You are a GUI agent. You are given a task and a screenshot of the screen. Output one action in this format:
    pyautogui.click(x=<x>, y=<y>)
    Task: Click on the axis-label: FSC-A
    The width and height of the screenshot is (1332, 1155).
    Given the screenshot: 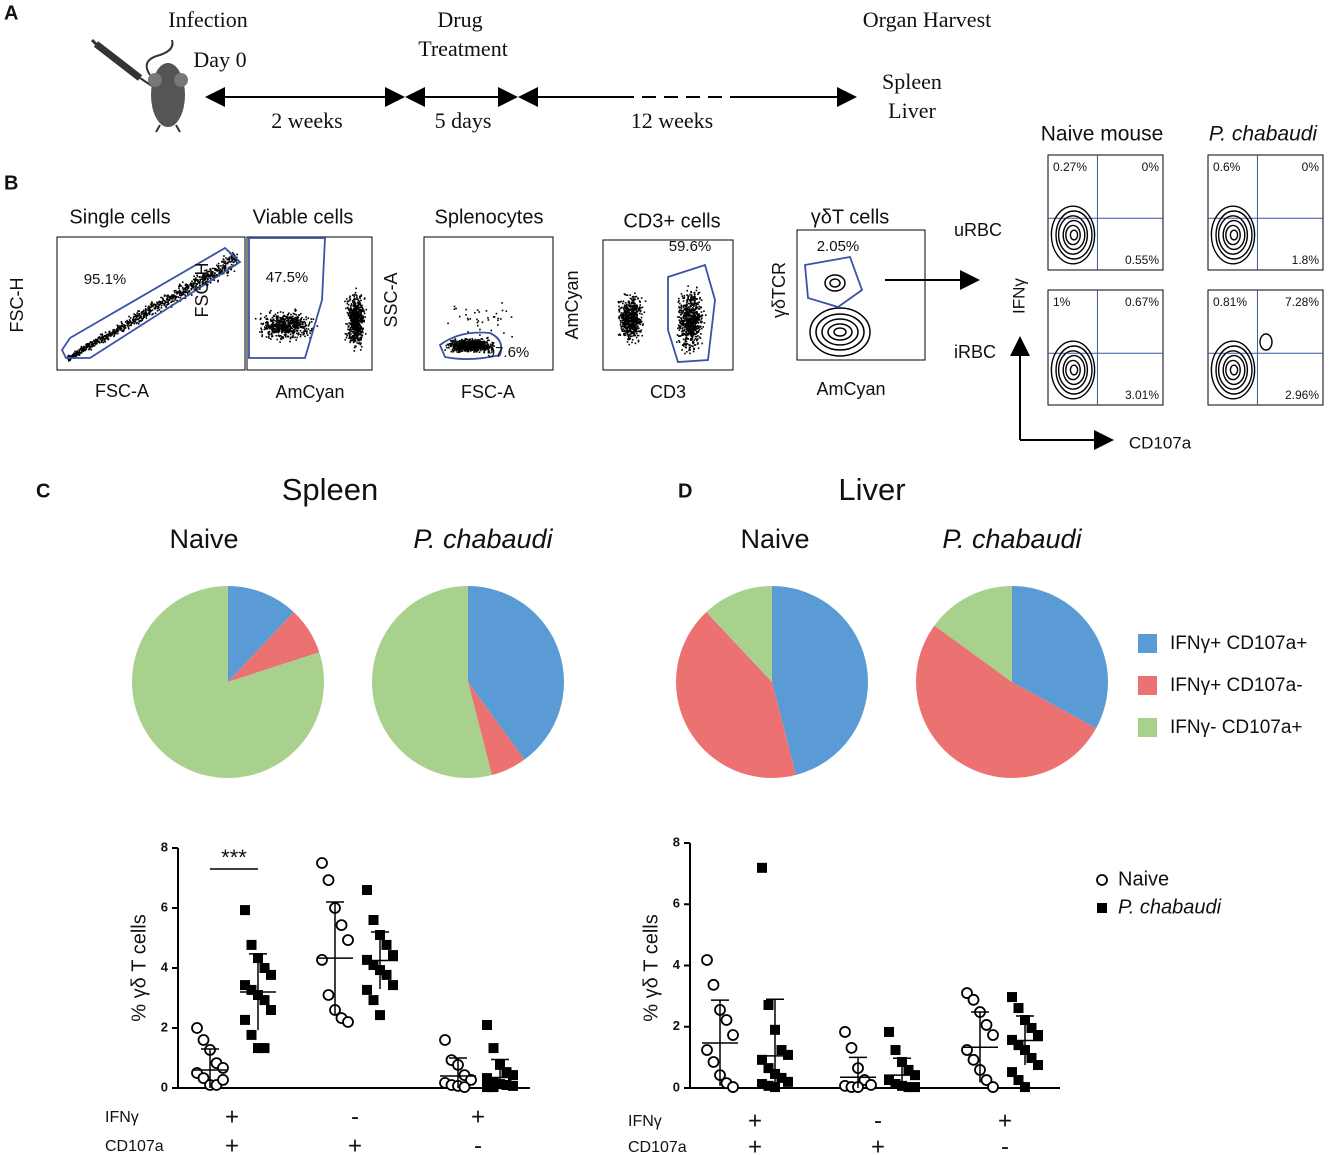 What is the action you would take?
    pyautogui.click(x=122, y=391)
    